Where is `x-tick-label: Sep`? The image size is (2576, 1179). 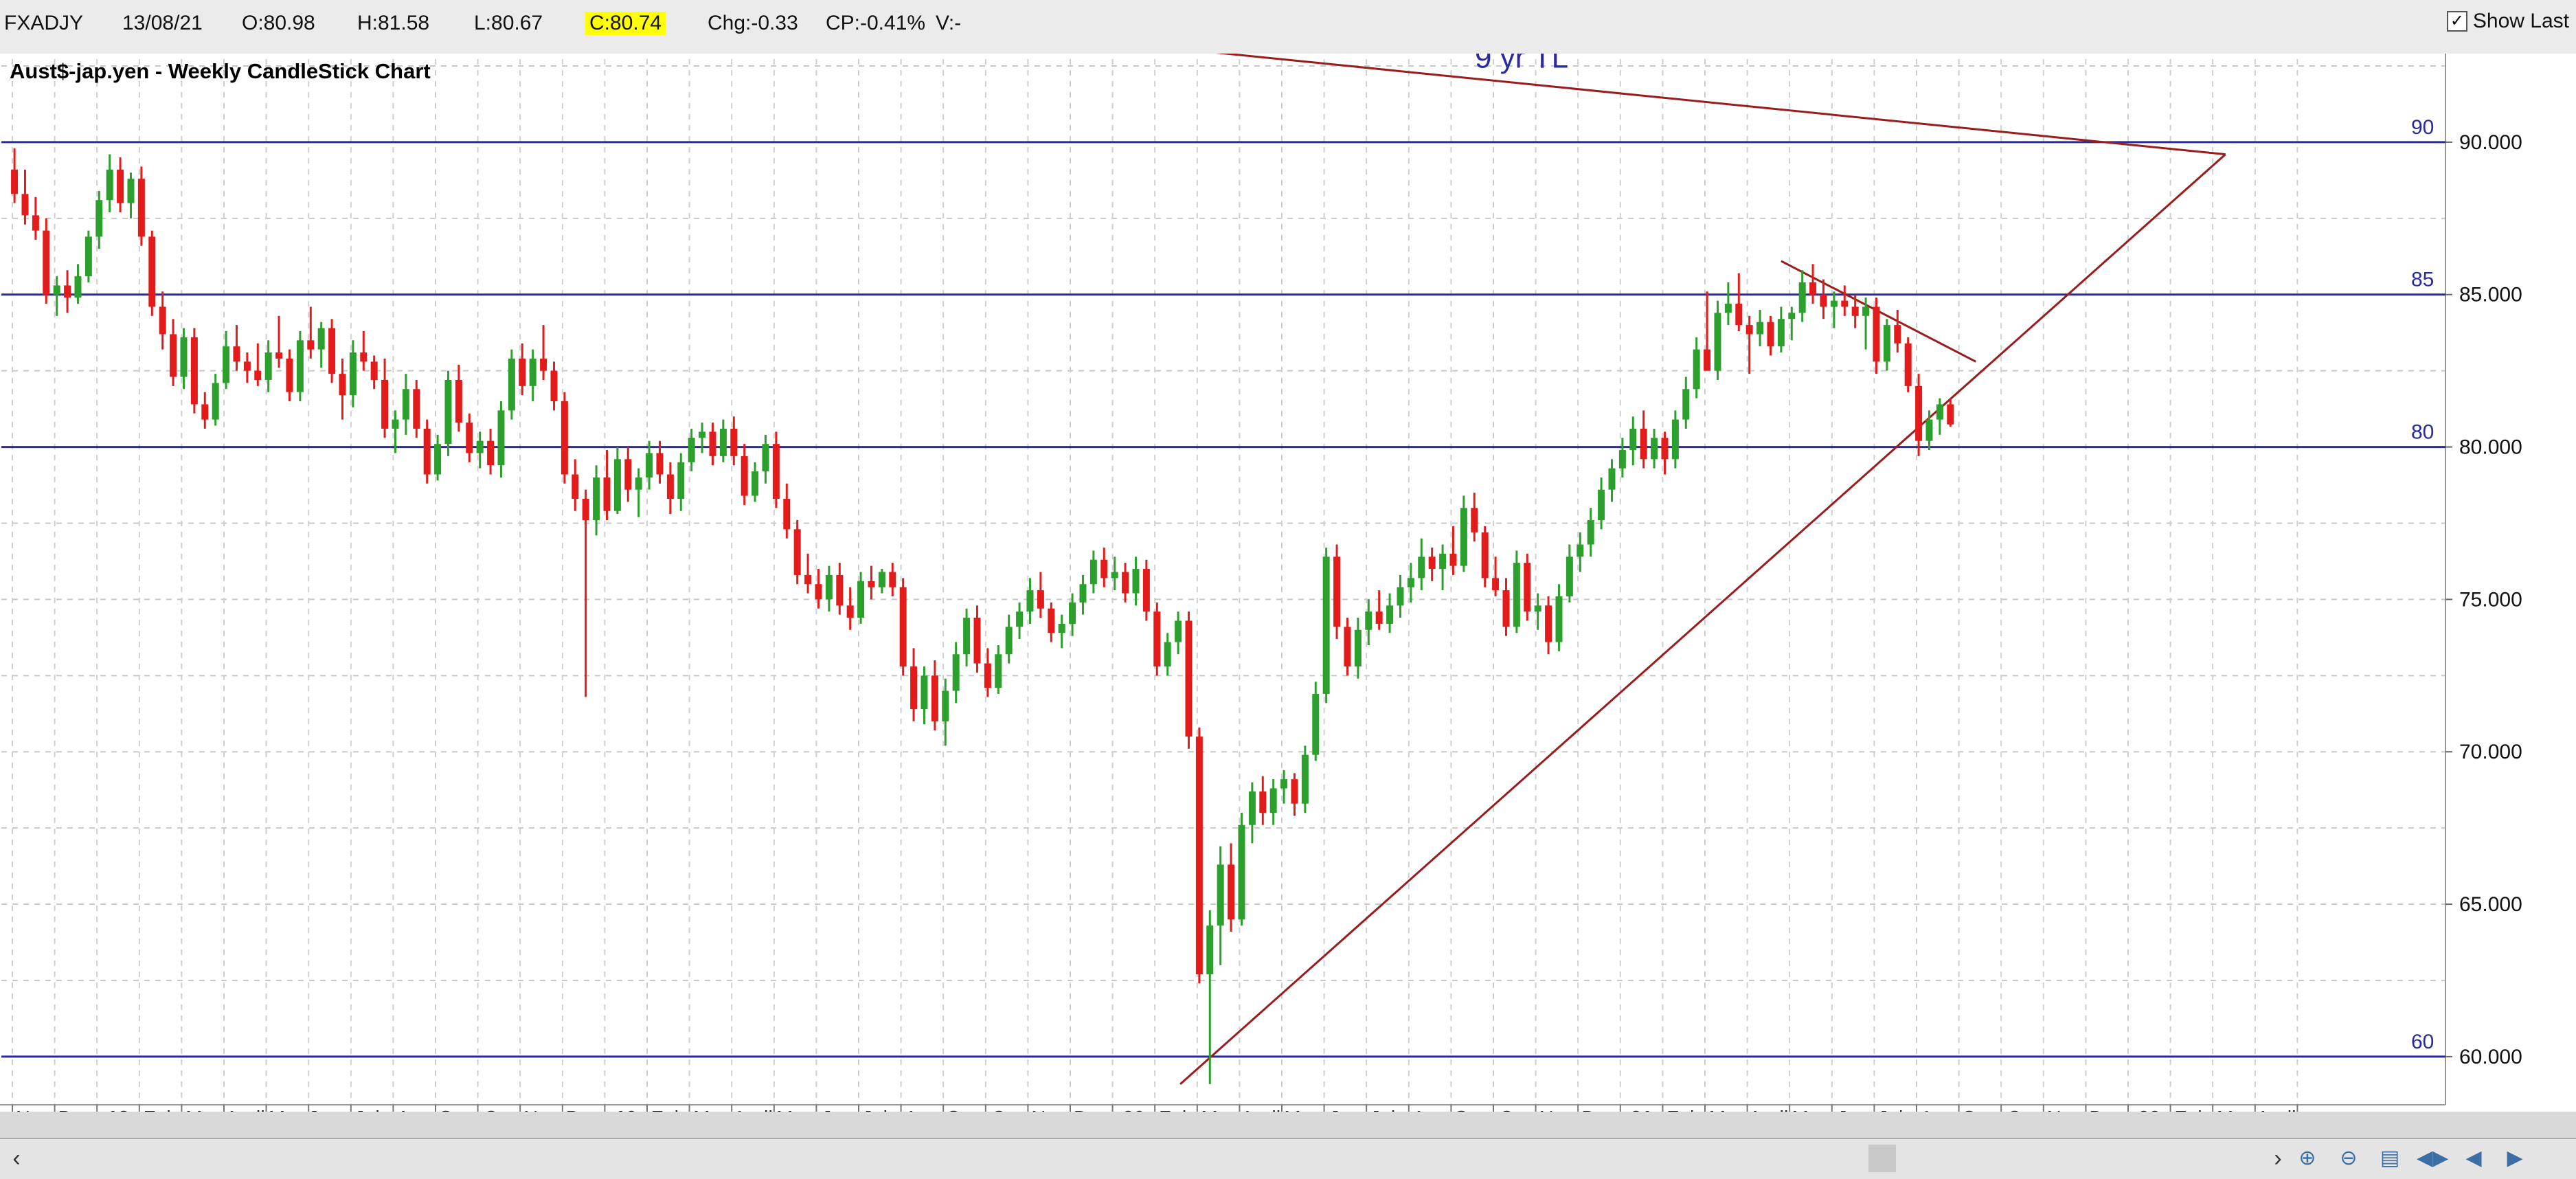 x-tick-label: Sep is located at coordinates (964, 1110).